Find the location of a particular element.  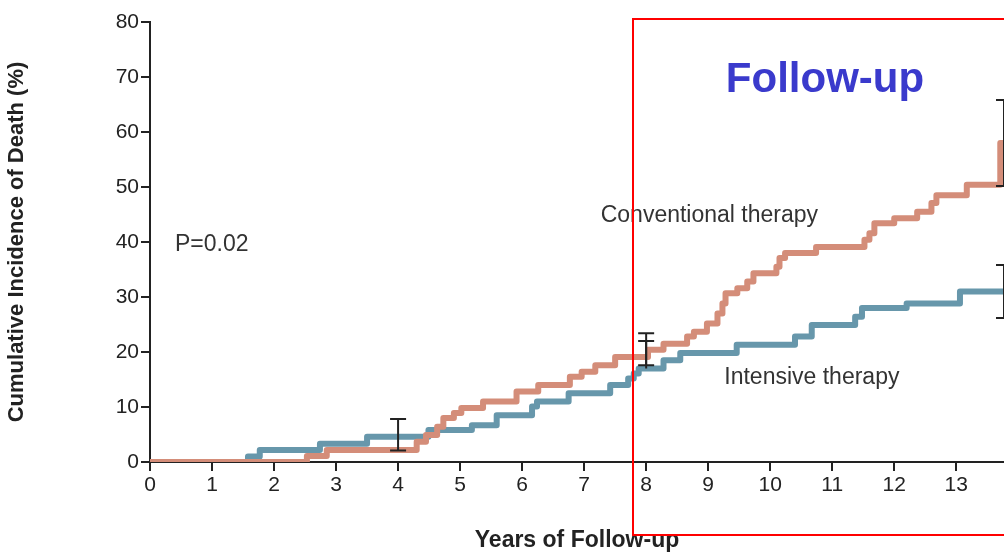

y-tick-label: 80 is located at coordinates (127, 20).